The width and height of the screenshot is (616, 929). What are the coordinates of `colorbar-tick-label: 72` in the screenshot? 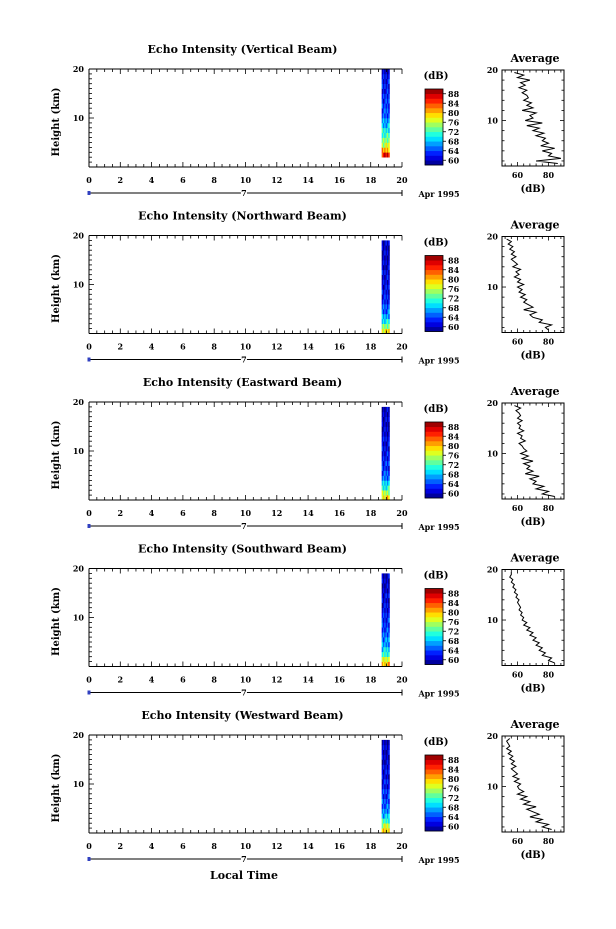 It's located at (453, 798).